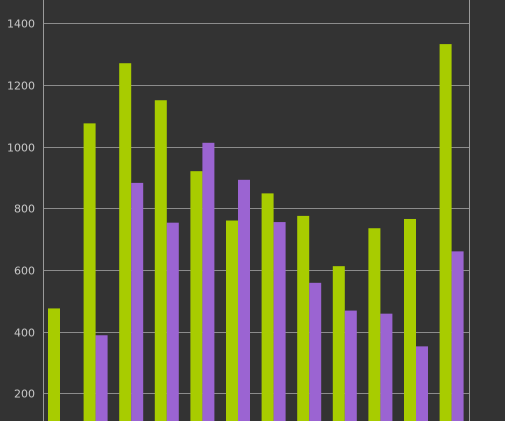 This screenshot has width=505, height=421. What do you see at coordinates (24, 271) in the screenshot?
I see `y-tick-label: 600` at bounding box center [24, 271].